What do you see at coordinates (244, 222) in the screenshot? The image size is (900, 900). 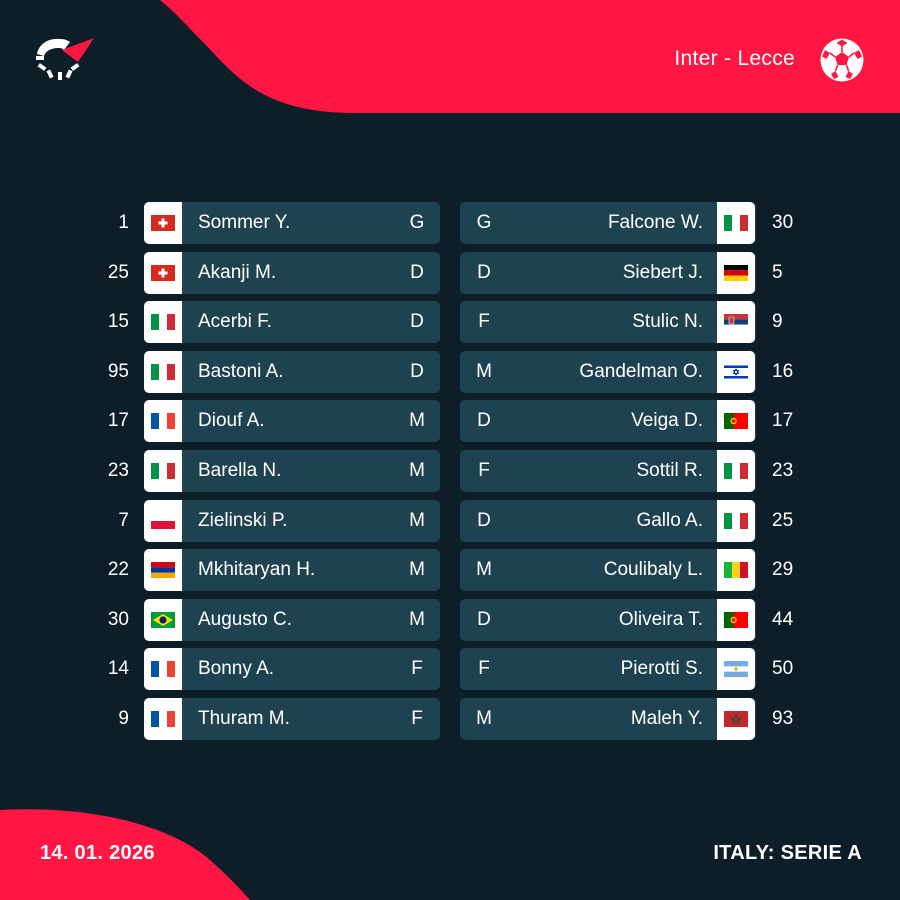 I see `player-name: Sommer Y.` at bounding box center [244, 222].